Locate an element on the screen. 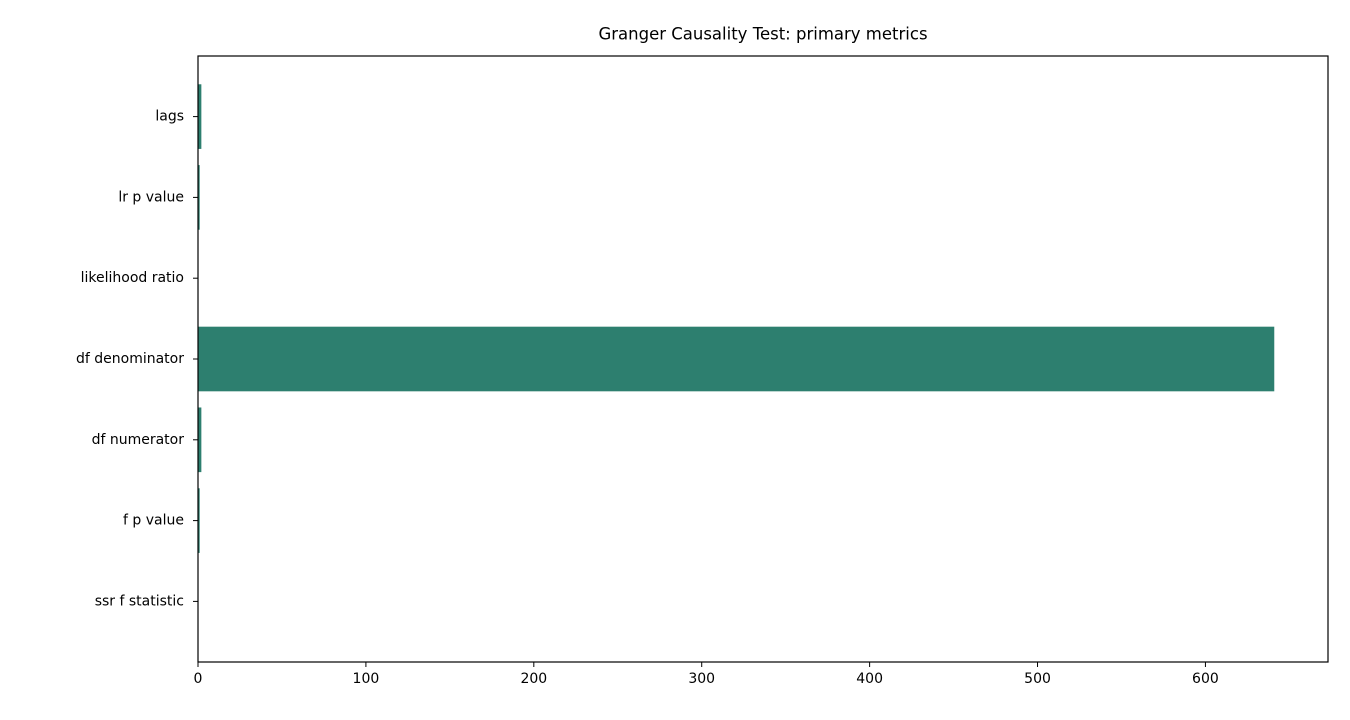 The image size is (1350, 720). x-tick-label: 200 is located at coordinates (533, 679).